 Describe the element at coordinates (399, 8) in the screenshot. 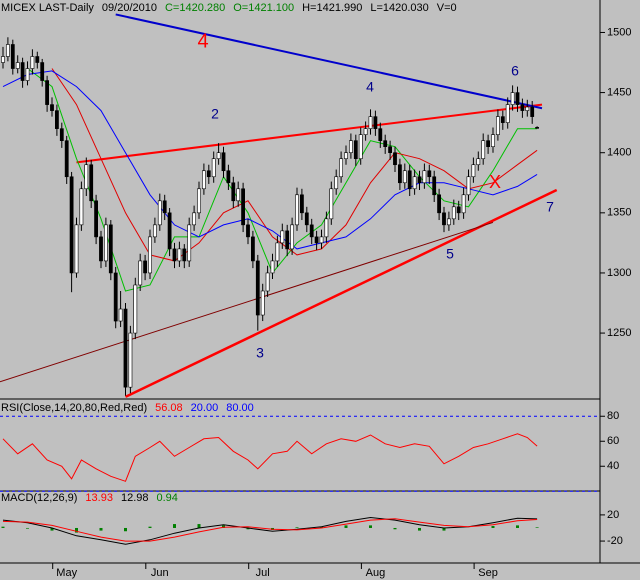

I see `header-readout: L=1420.030` at that location.